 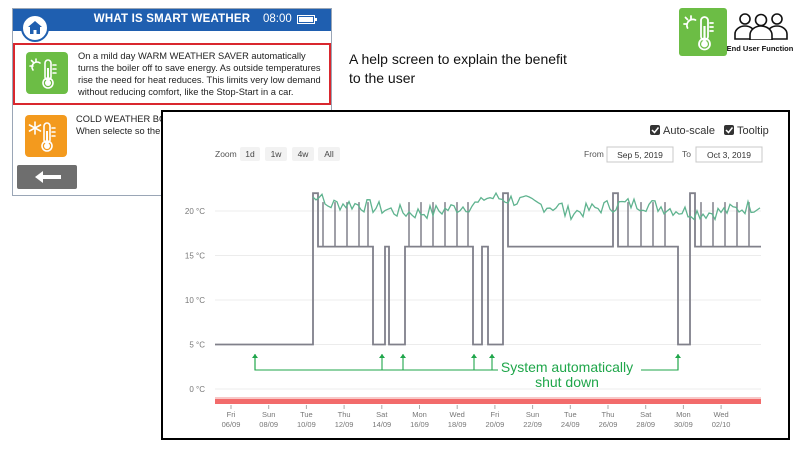 I want to click on home-icon, so click(x=35, y=27).